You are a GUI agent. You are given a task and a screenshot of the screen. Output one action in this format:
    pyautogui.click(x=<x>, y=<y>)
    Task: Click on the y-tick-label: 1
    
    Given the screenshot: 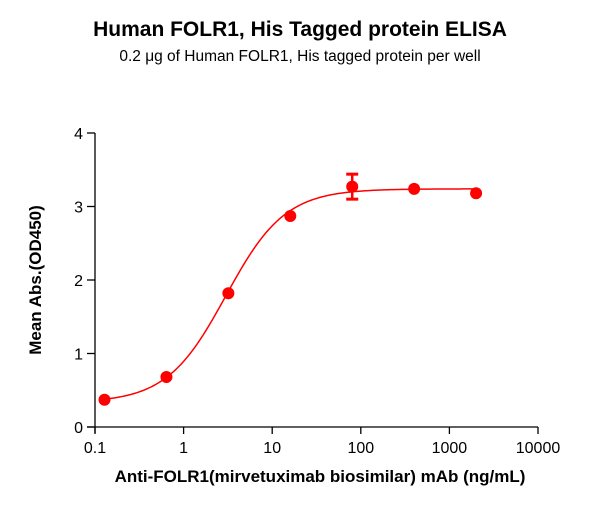 What is the action you would take?
    pyautogui.click(x=78, y=355)
    